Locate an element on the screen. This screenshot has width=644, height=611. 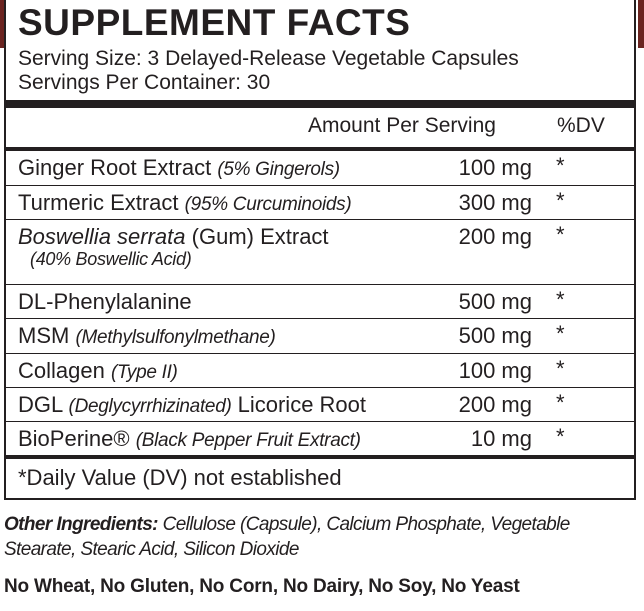
nutrient-name: Turmeric Extract is located at coordinates (98, 202).